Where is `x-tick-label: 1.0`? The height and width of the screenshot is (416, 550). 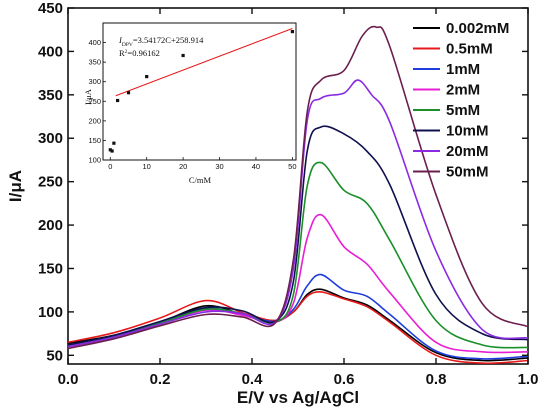
x-tick-label: 1.0 is located at coordinates (528, 379).